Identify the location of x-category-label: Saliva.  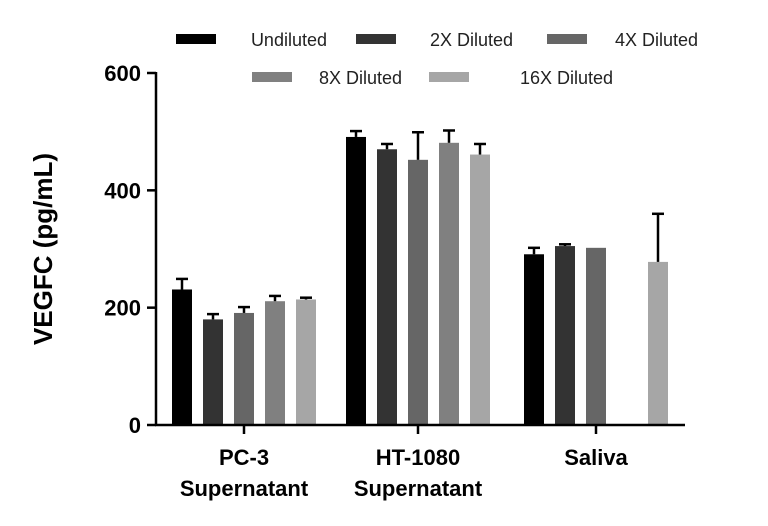
(596, 457).